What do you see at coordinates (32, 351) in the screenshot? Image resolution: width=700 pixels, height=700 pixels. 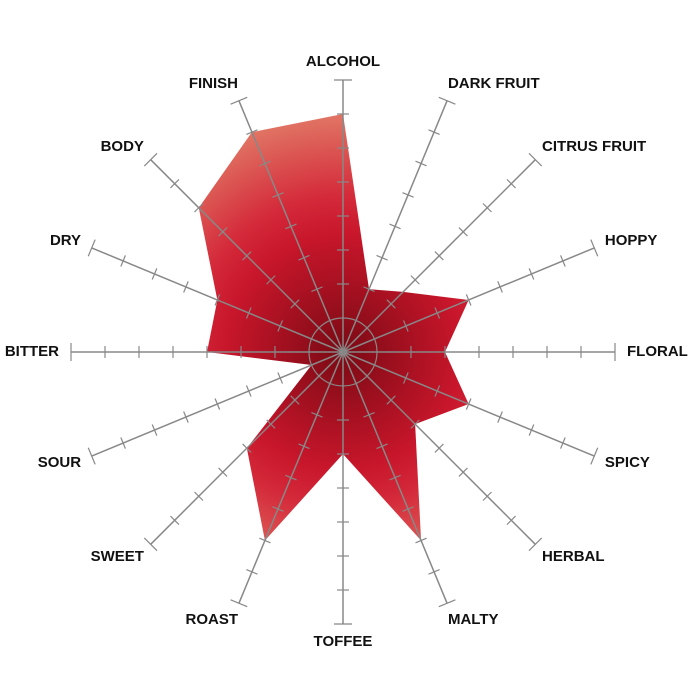 I see `category-label: BITTER` at bounding box center [32, 351].